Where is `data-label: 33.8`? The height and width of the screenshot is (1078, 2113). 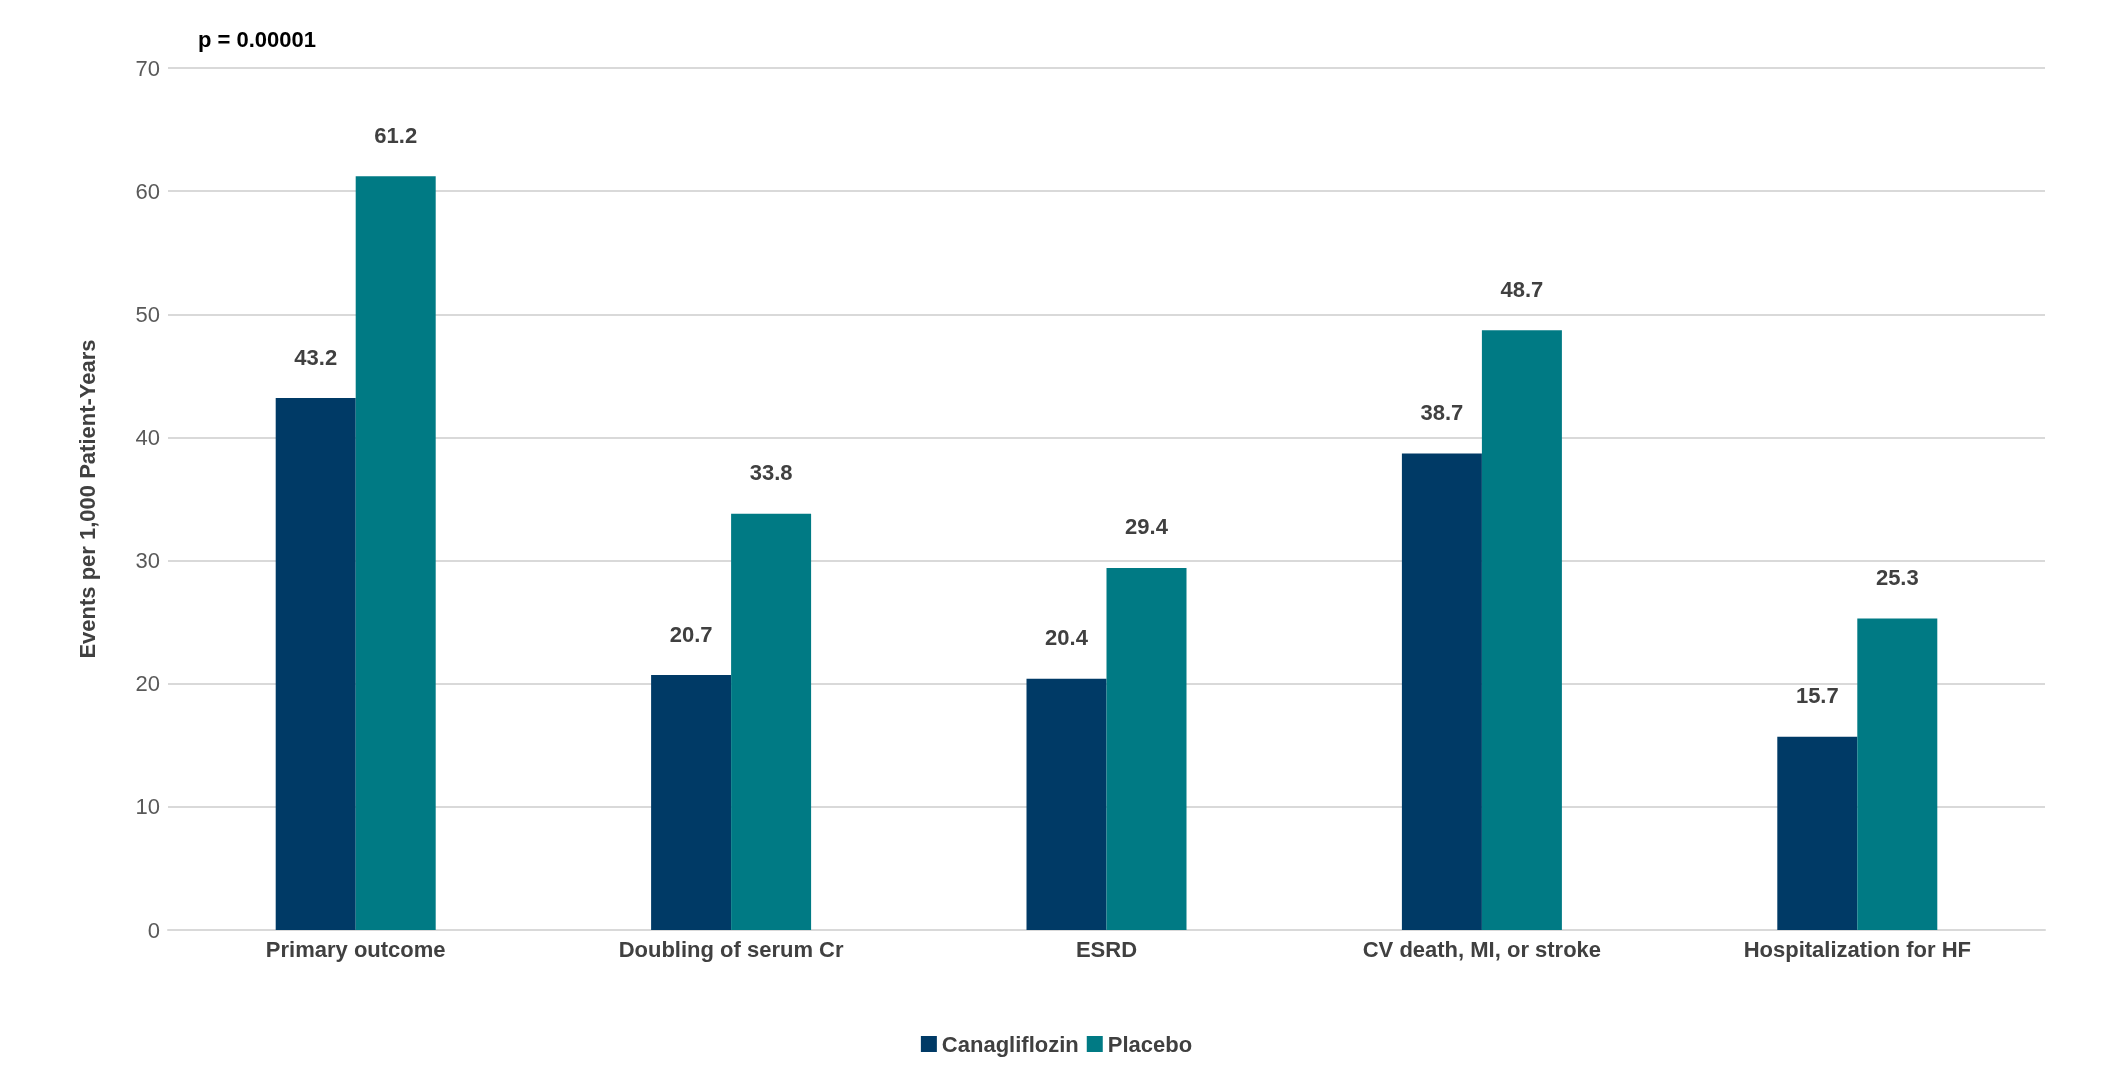
data-label: 33.8 is located at coordinates (771, 473).